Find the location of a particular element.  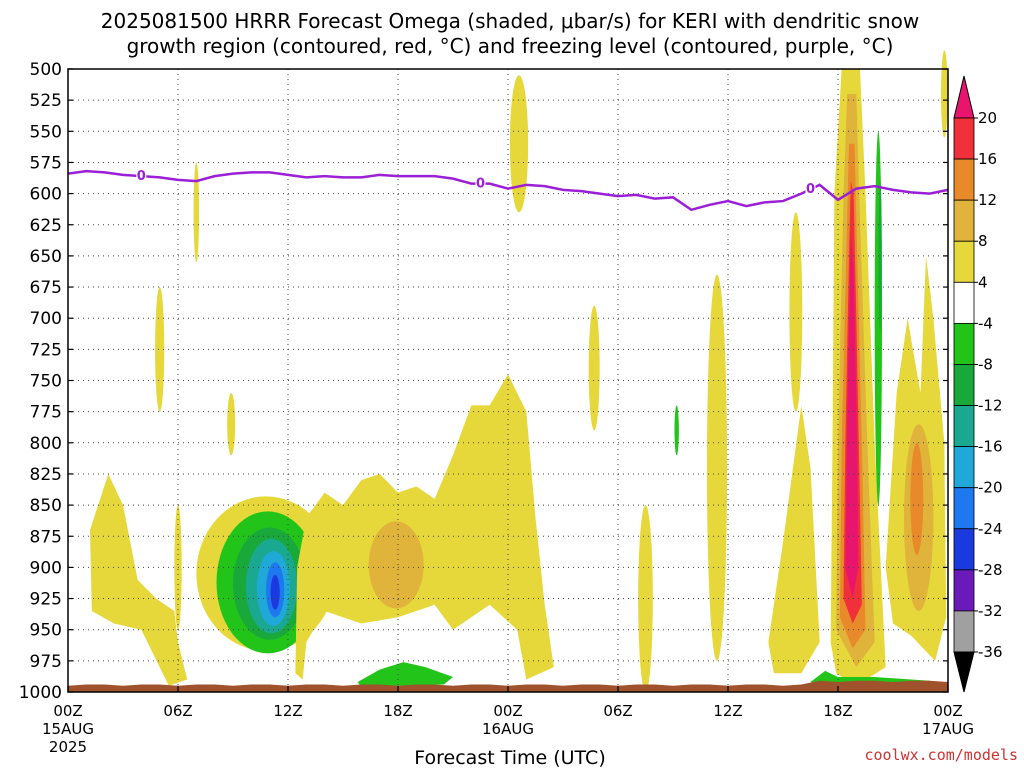

y-tick-label: 700 is located at coordinates (46, 319).